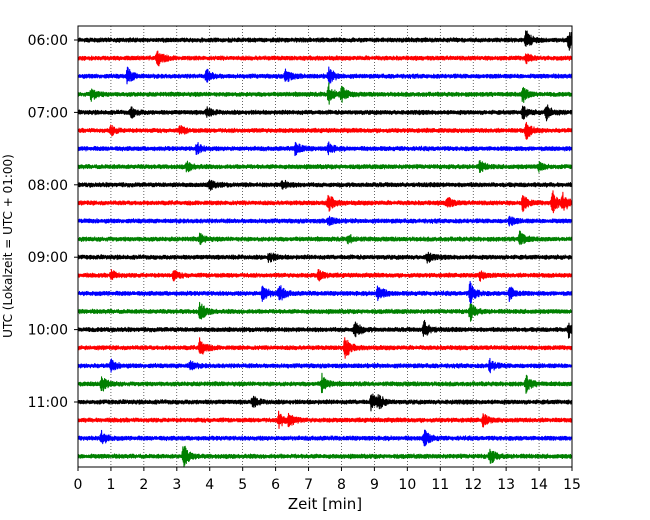  Describe the element at coordinates (506, 485) in the screenshot. I see `x-tick-label: 13` at that location.